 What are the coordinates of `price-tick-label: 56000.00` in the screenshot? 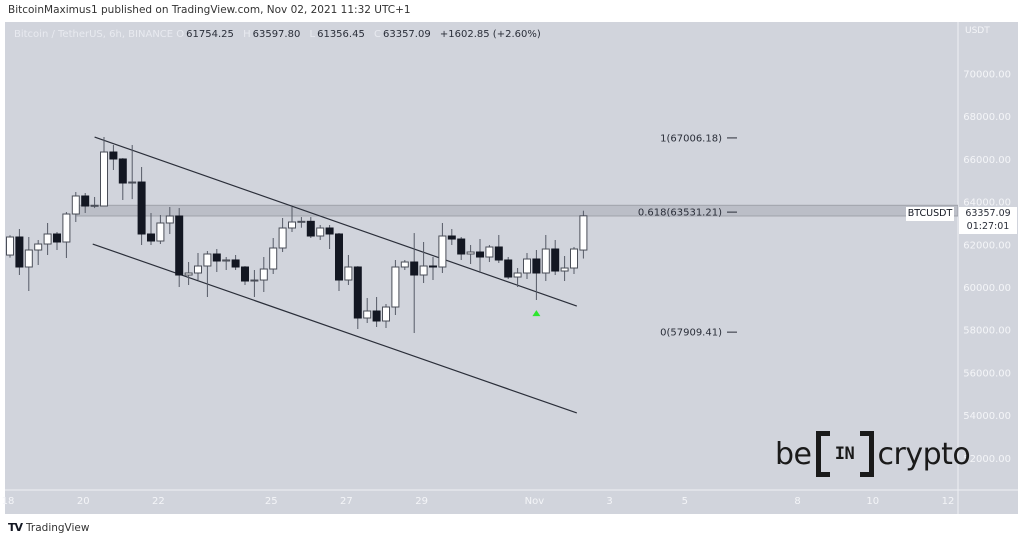 It's located at (987, 373).